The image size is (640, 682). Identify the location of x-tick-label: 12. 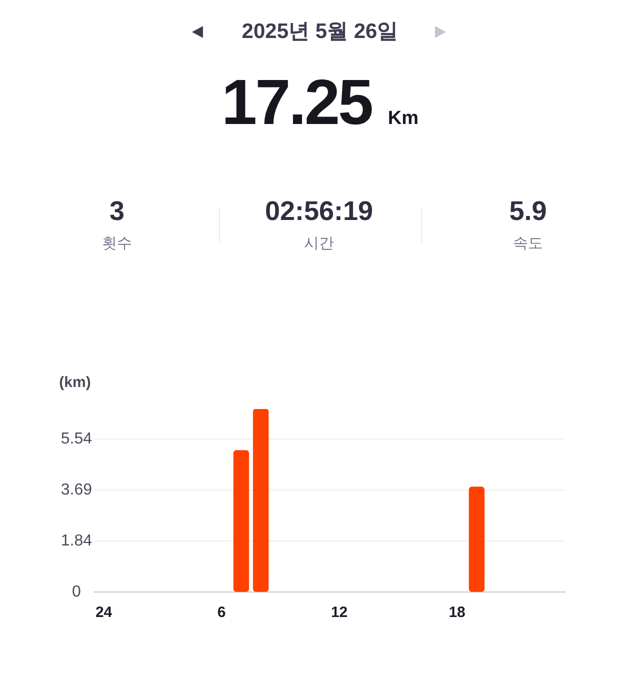
(339, 613).